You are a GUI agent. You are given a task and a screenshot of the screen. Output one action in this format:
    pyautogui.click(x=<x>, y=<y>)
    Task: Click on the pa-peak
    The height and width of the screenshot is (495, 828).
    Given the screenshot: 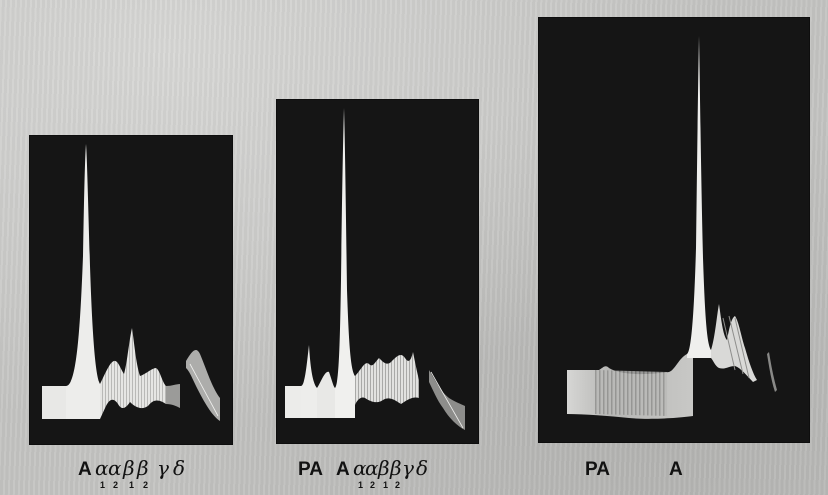 What is the action you would take?
    pyautogui.click(x=309, y=381)
    